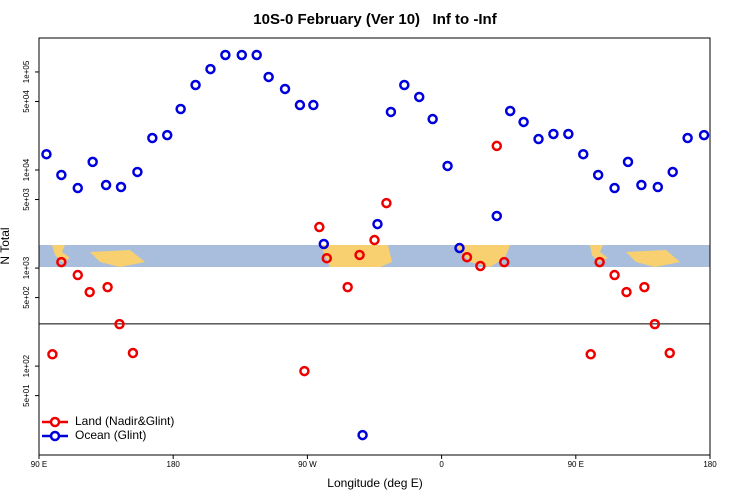 The height and width of the screenshot is (500, 750). I want to click on y-tick-label: 1e+02, so click(26, 365).